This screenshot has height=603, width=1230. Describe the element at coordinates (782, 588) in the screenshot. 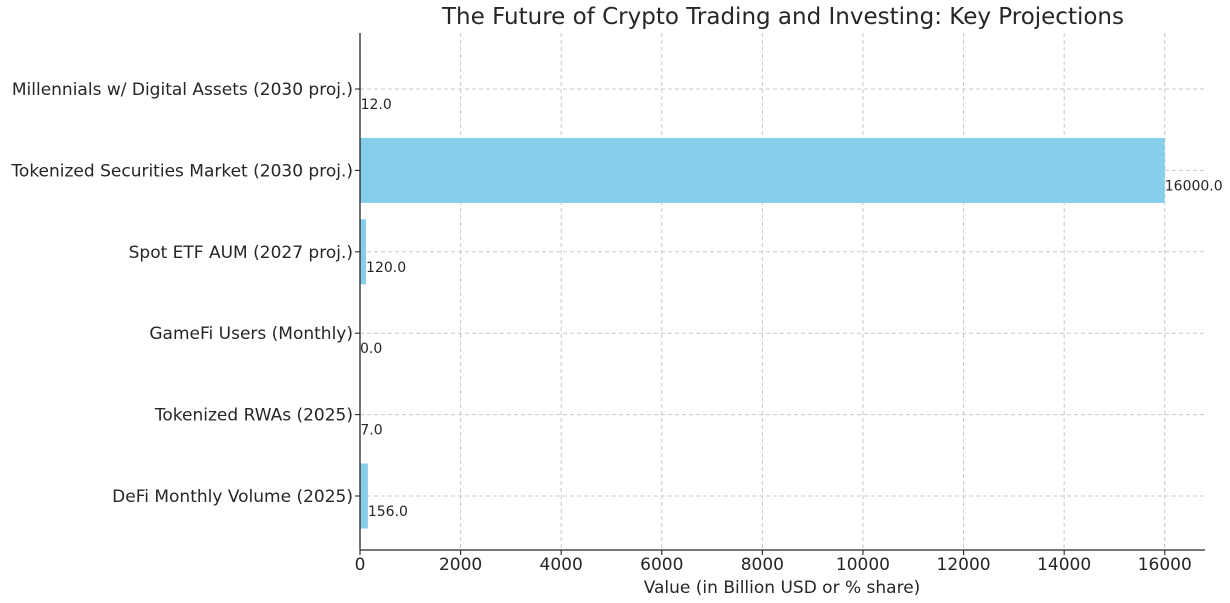

I see `x-axis-label: Value (in Billion USD or % share)` at that location.